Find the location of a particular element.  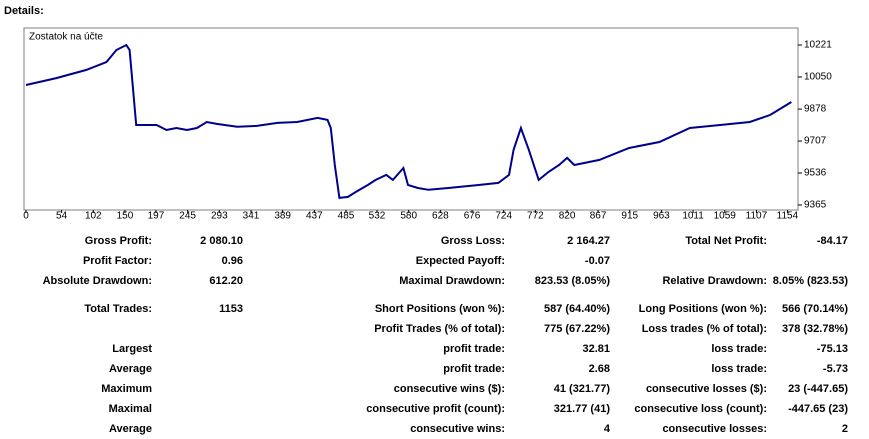

cell-label: consecutive profit (count): is located at coordinates (435, 409).